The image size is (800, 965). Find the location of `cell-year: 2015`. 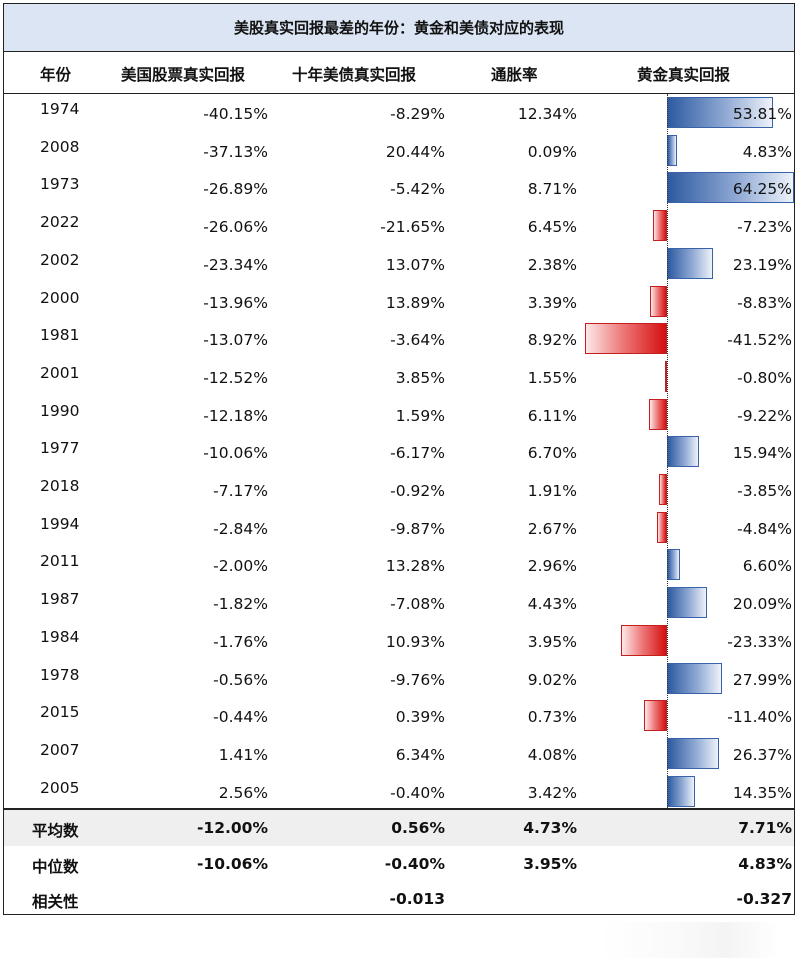

cell-year: 2015 is located at coordinates (60, 712).